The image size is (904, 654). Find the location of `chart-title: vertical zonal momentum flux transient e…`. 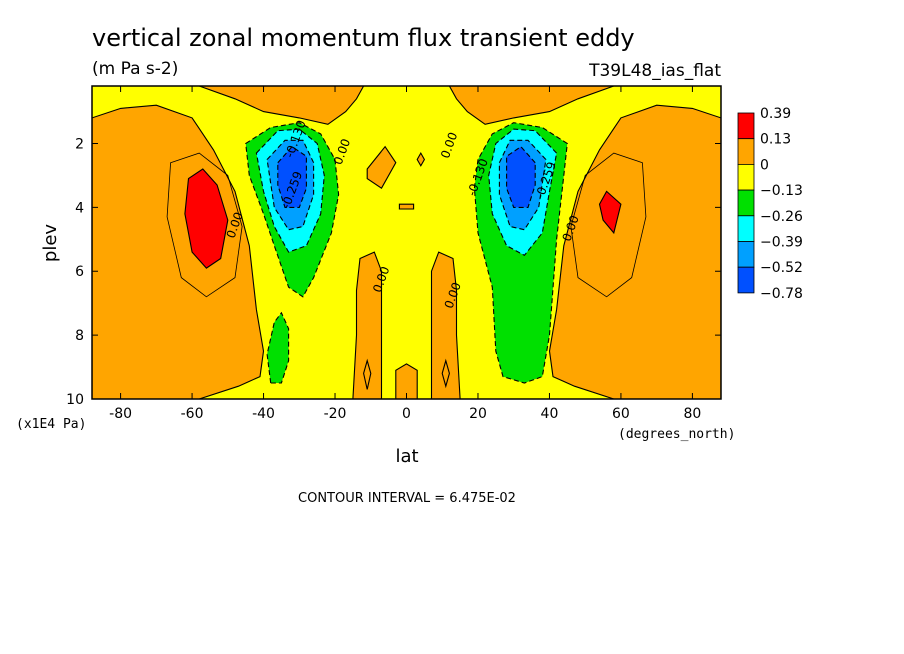

chart-title: vertical zonal momentum flux transient e… is located at coordinates (363, 38).